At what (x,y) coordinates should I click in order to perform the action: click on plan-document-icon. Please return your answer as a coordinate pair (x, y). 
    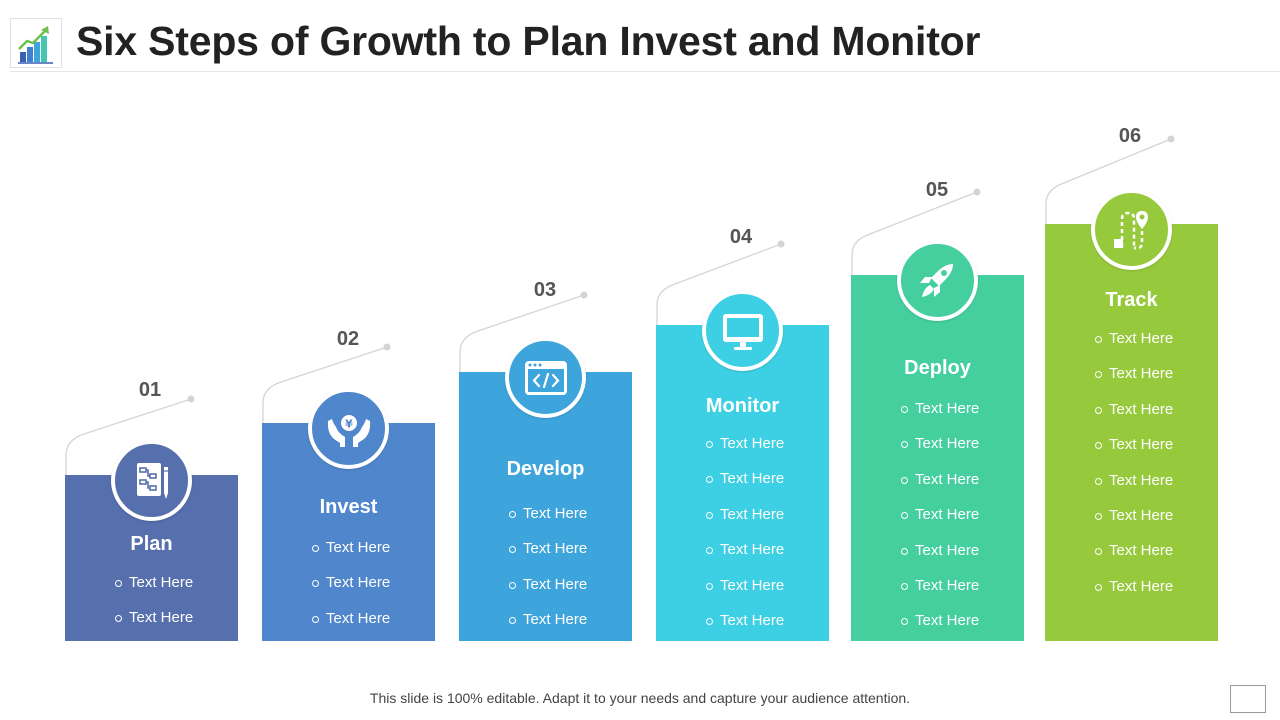
    Looking at the image, I should click on (152, 480).